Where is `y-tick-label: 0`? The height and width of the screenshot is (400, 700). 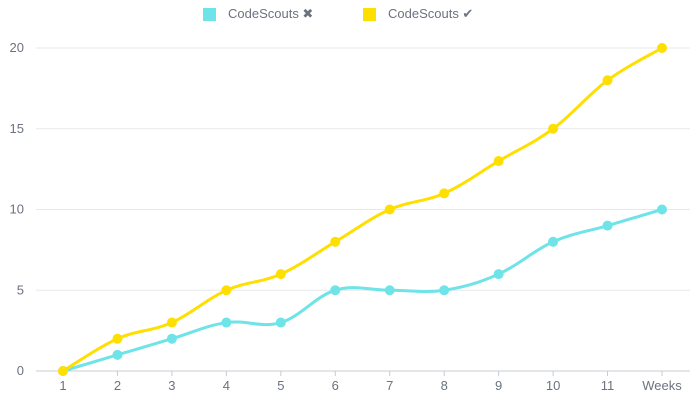
y-tick-label: 0 is located at coordinates (20, 370).